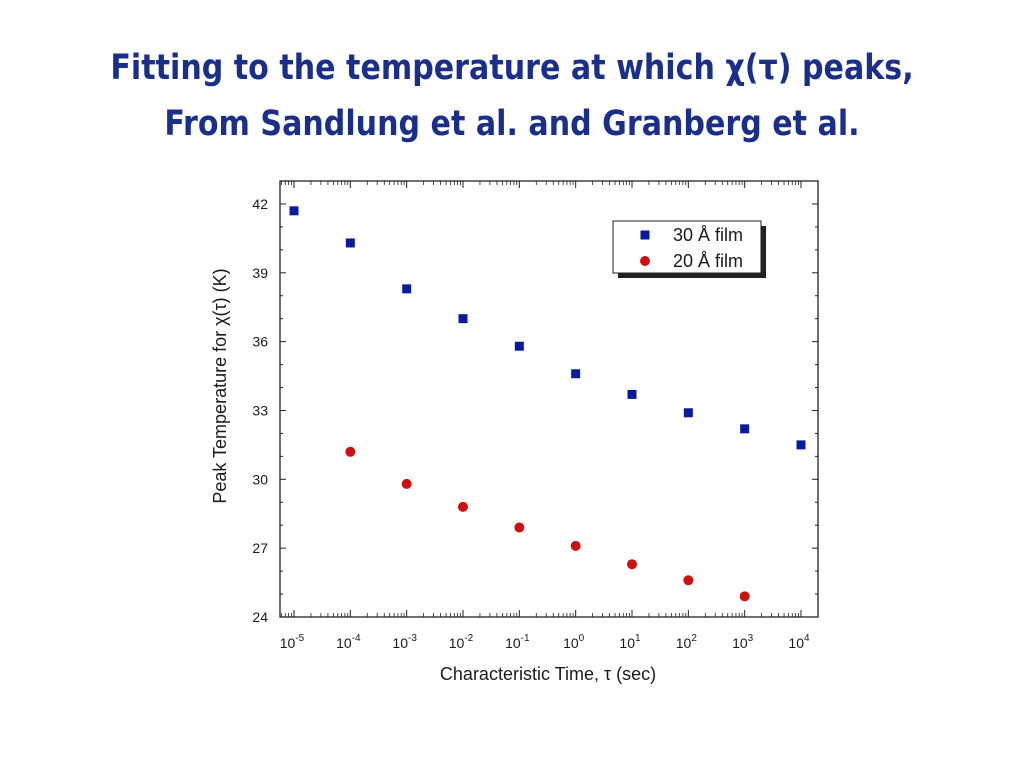  I want to click on x-tick-label: 10⁴, so click(799, 642).